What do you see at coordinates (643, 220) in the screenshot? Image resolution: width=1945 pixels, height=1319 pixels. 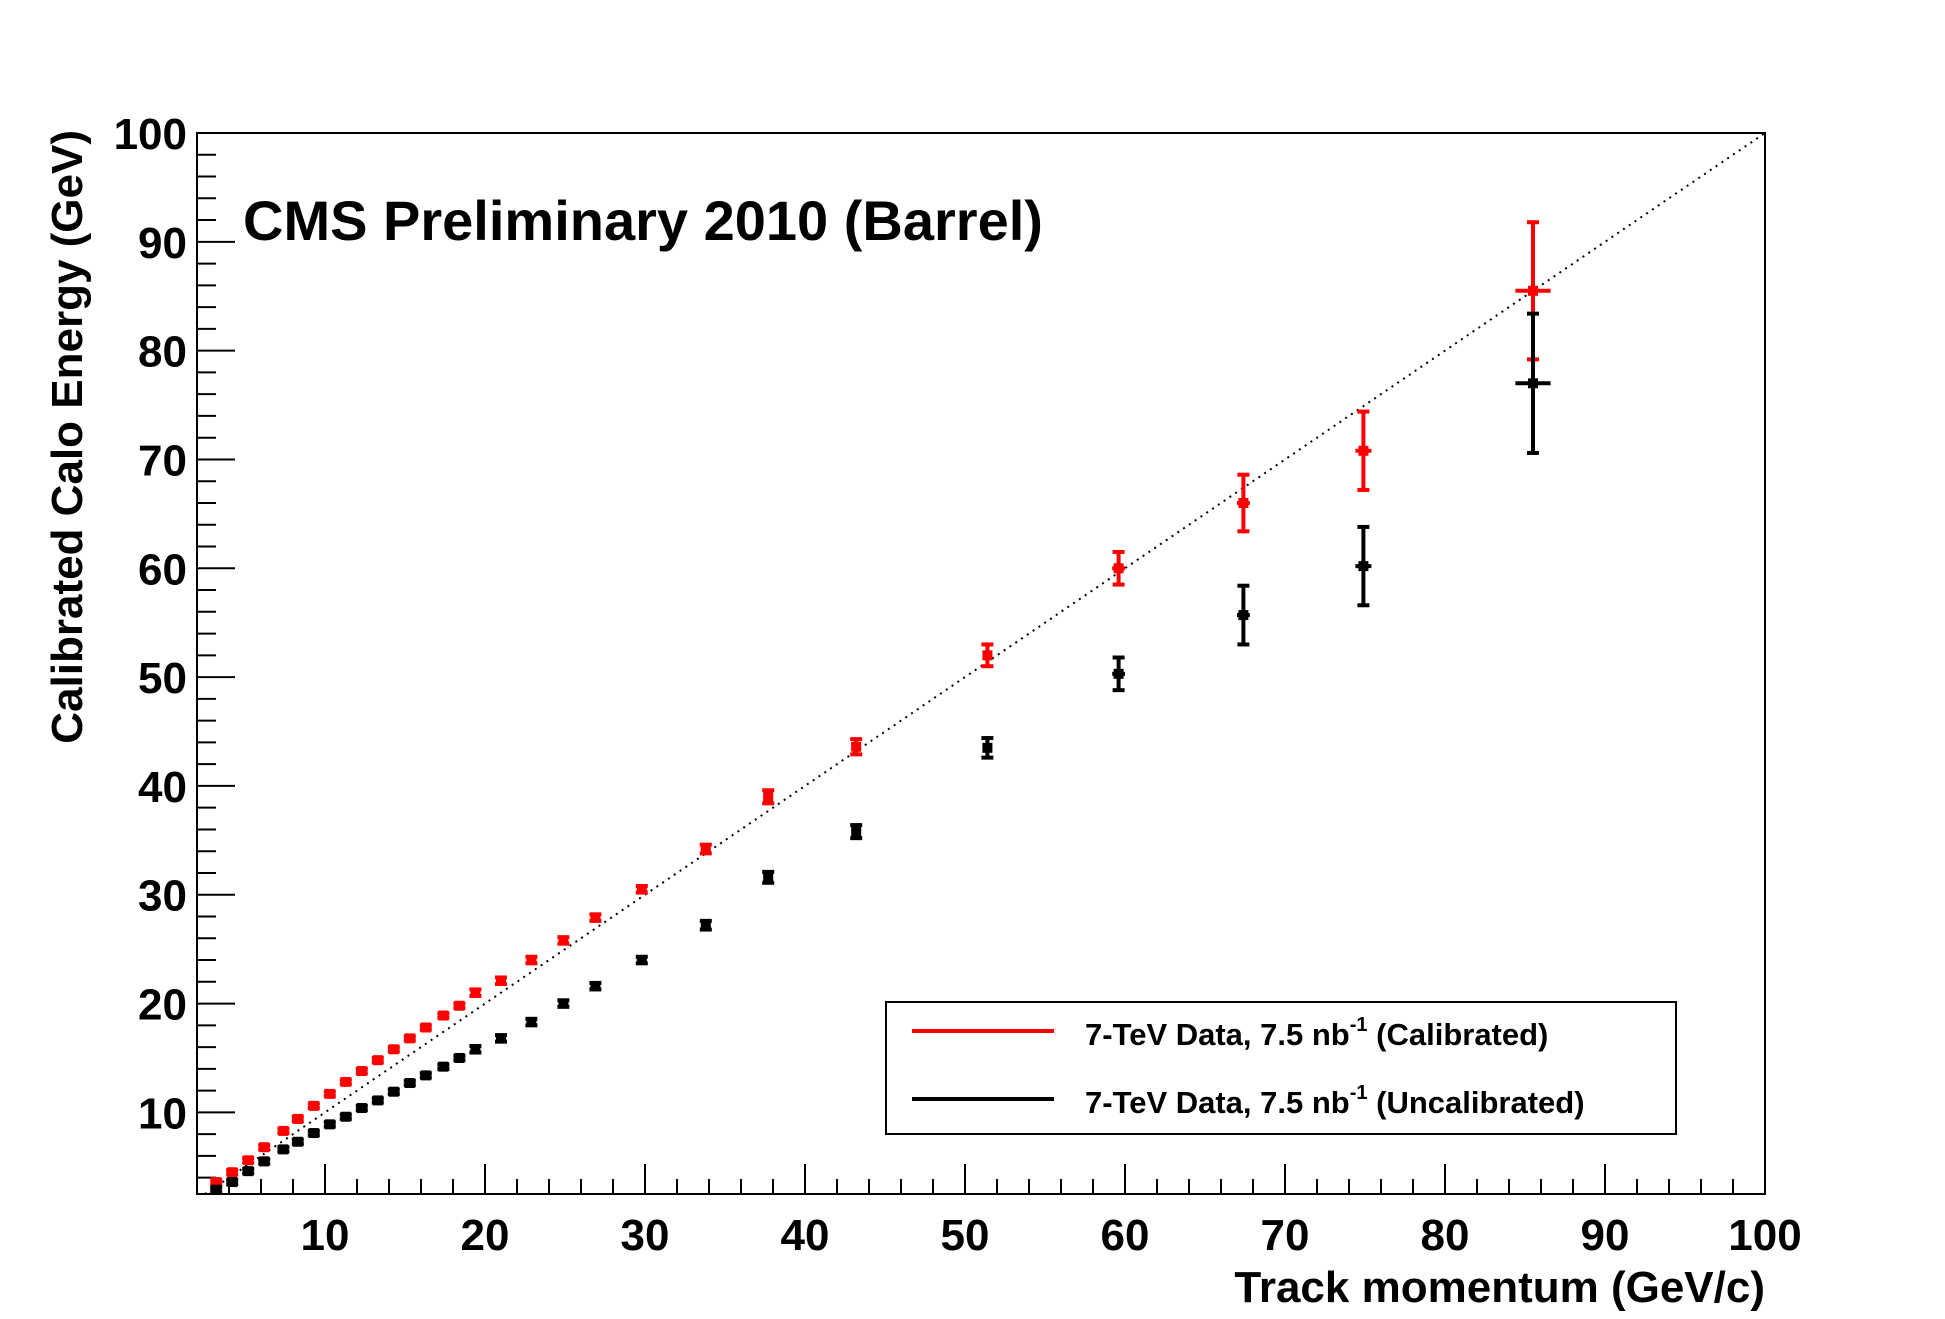 I see `plot-title: CMS Preliminary 2010 (Barrel)` at bounding box center [643, 220].